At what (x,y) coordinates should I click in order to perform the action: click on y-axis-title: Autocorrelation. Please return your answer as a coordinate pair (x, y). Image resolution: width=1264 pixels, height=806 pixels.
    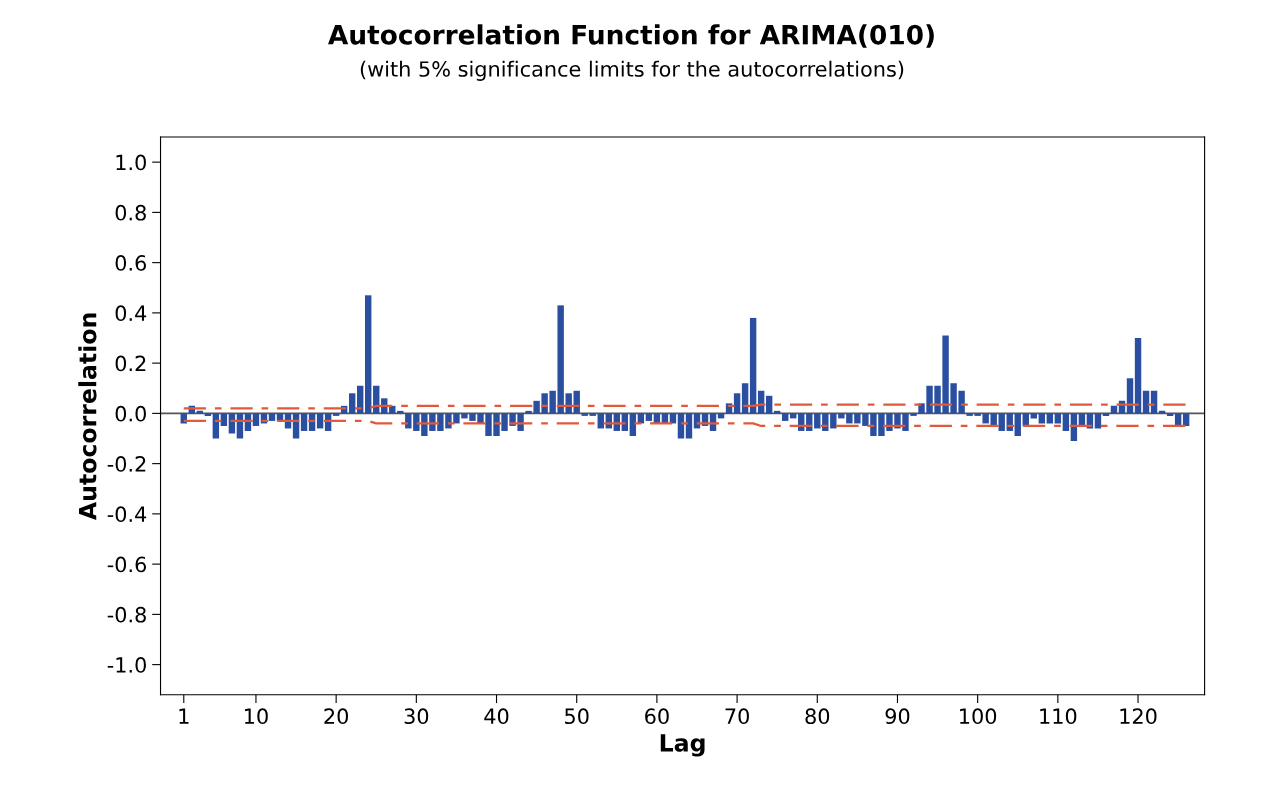
    Looking at the image, I should click on (87, 417).